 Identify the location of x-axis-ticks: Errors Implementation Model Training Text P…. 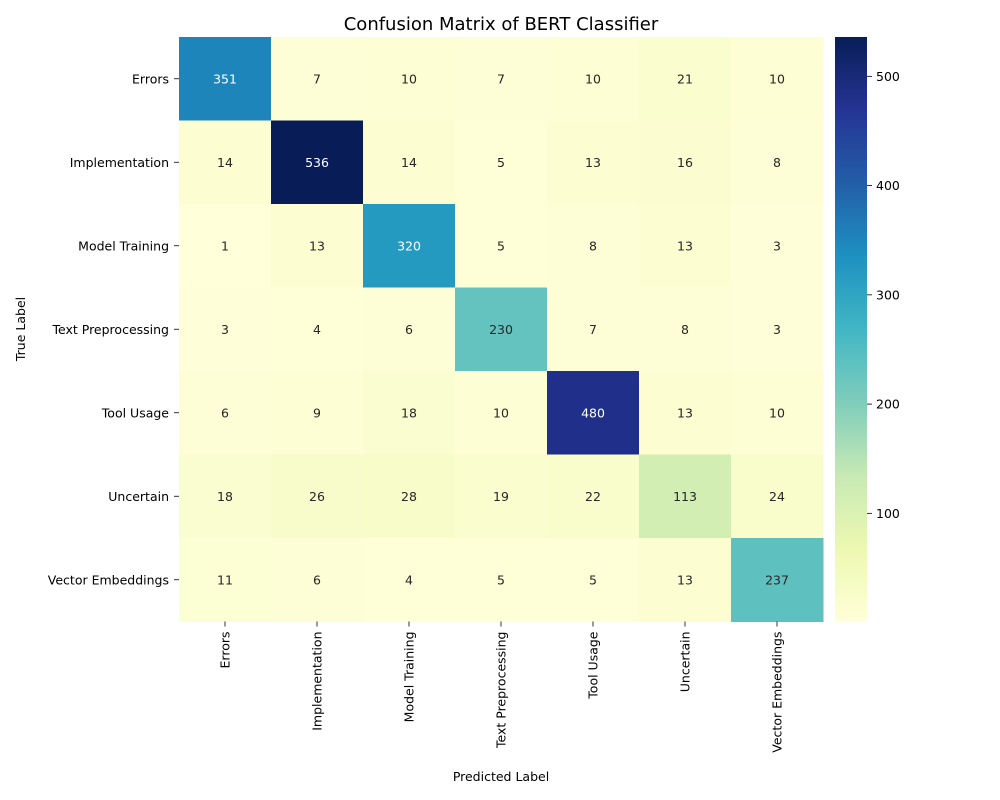
(501, 687).